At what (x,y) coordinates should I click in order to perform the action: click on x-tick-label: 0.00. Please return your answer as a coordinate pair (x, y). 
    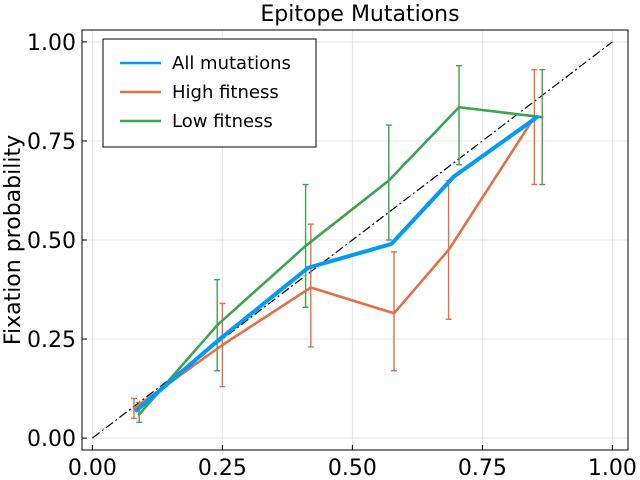
    Looking at the image, I should click on (92, 468).